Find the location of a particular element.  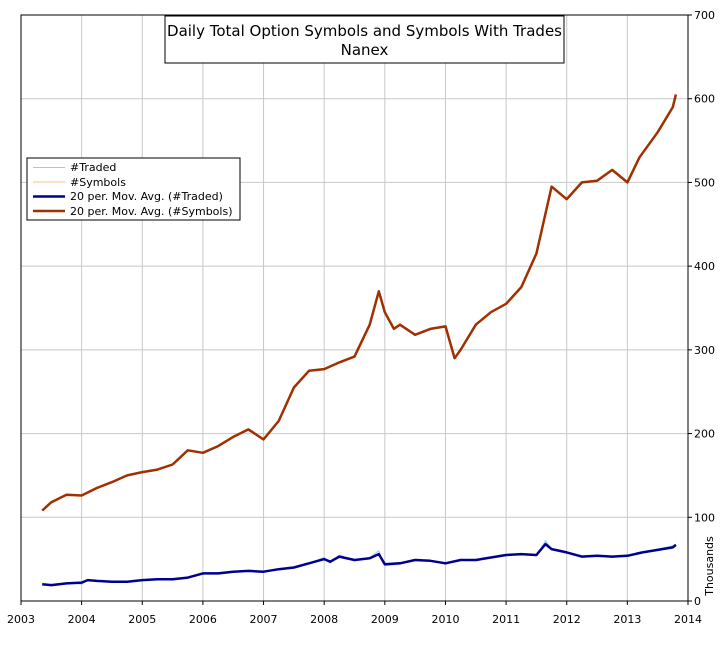

y-tick-label: 700 is located at coordinates (704, 15).